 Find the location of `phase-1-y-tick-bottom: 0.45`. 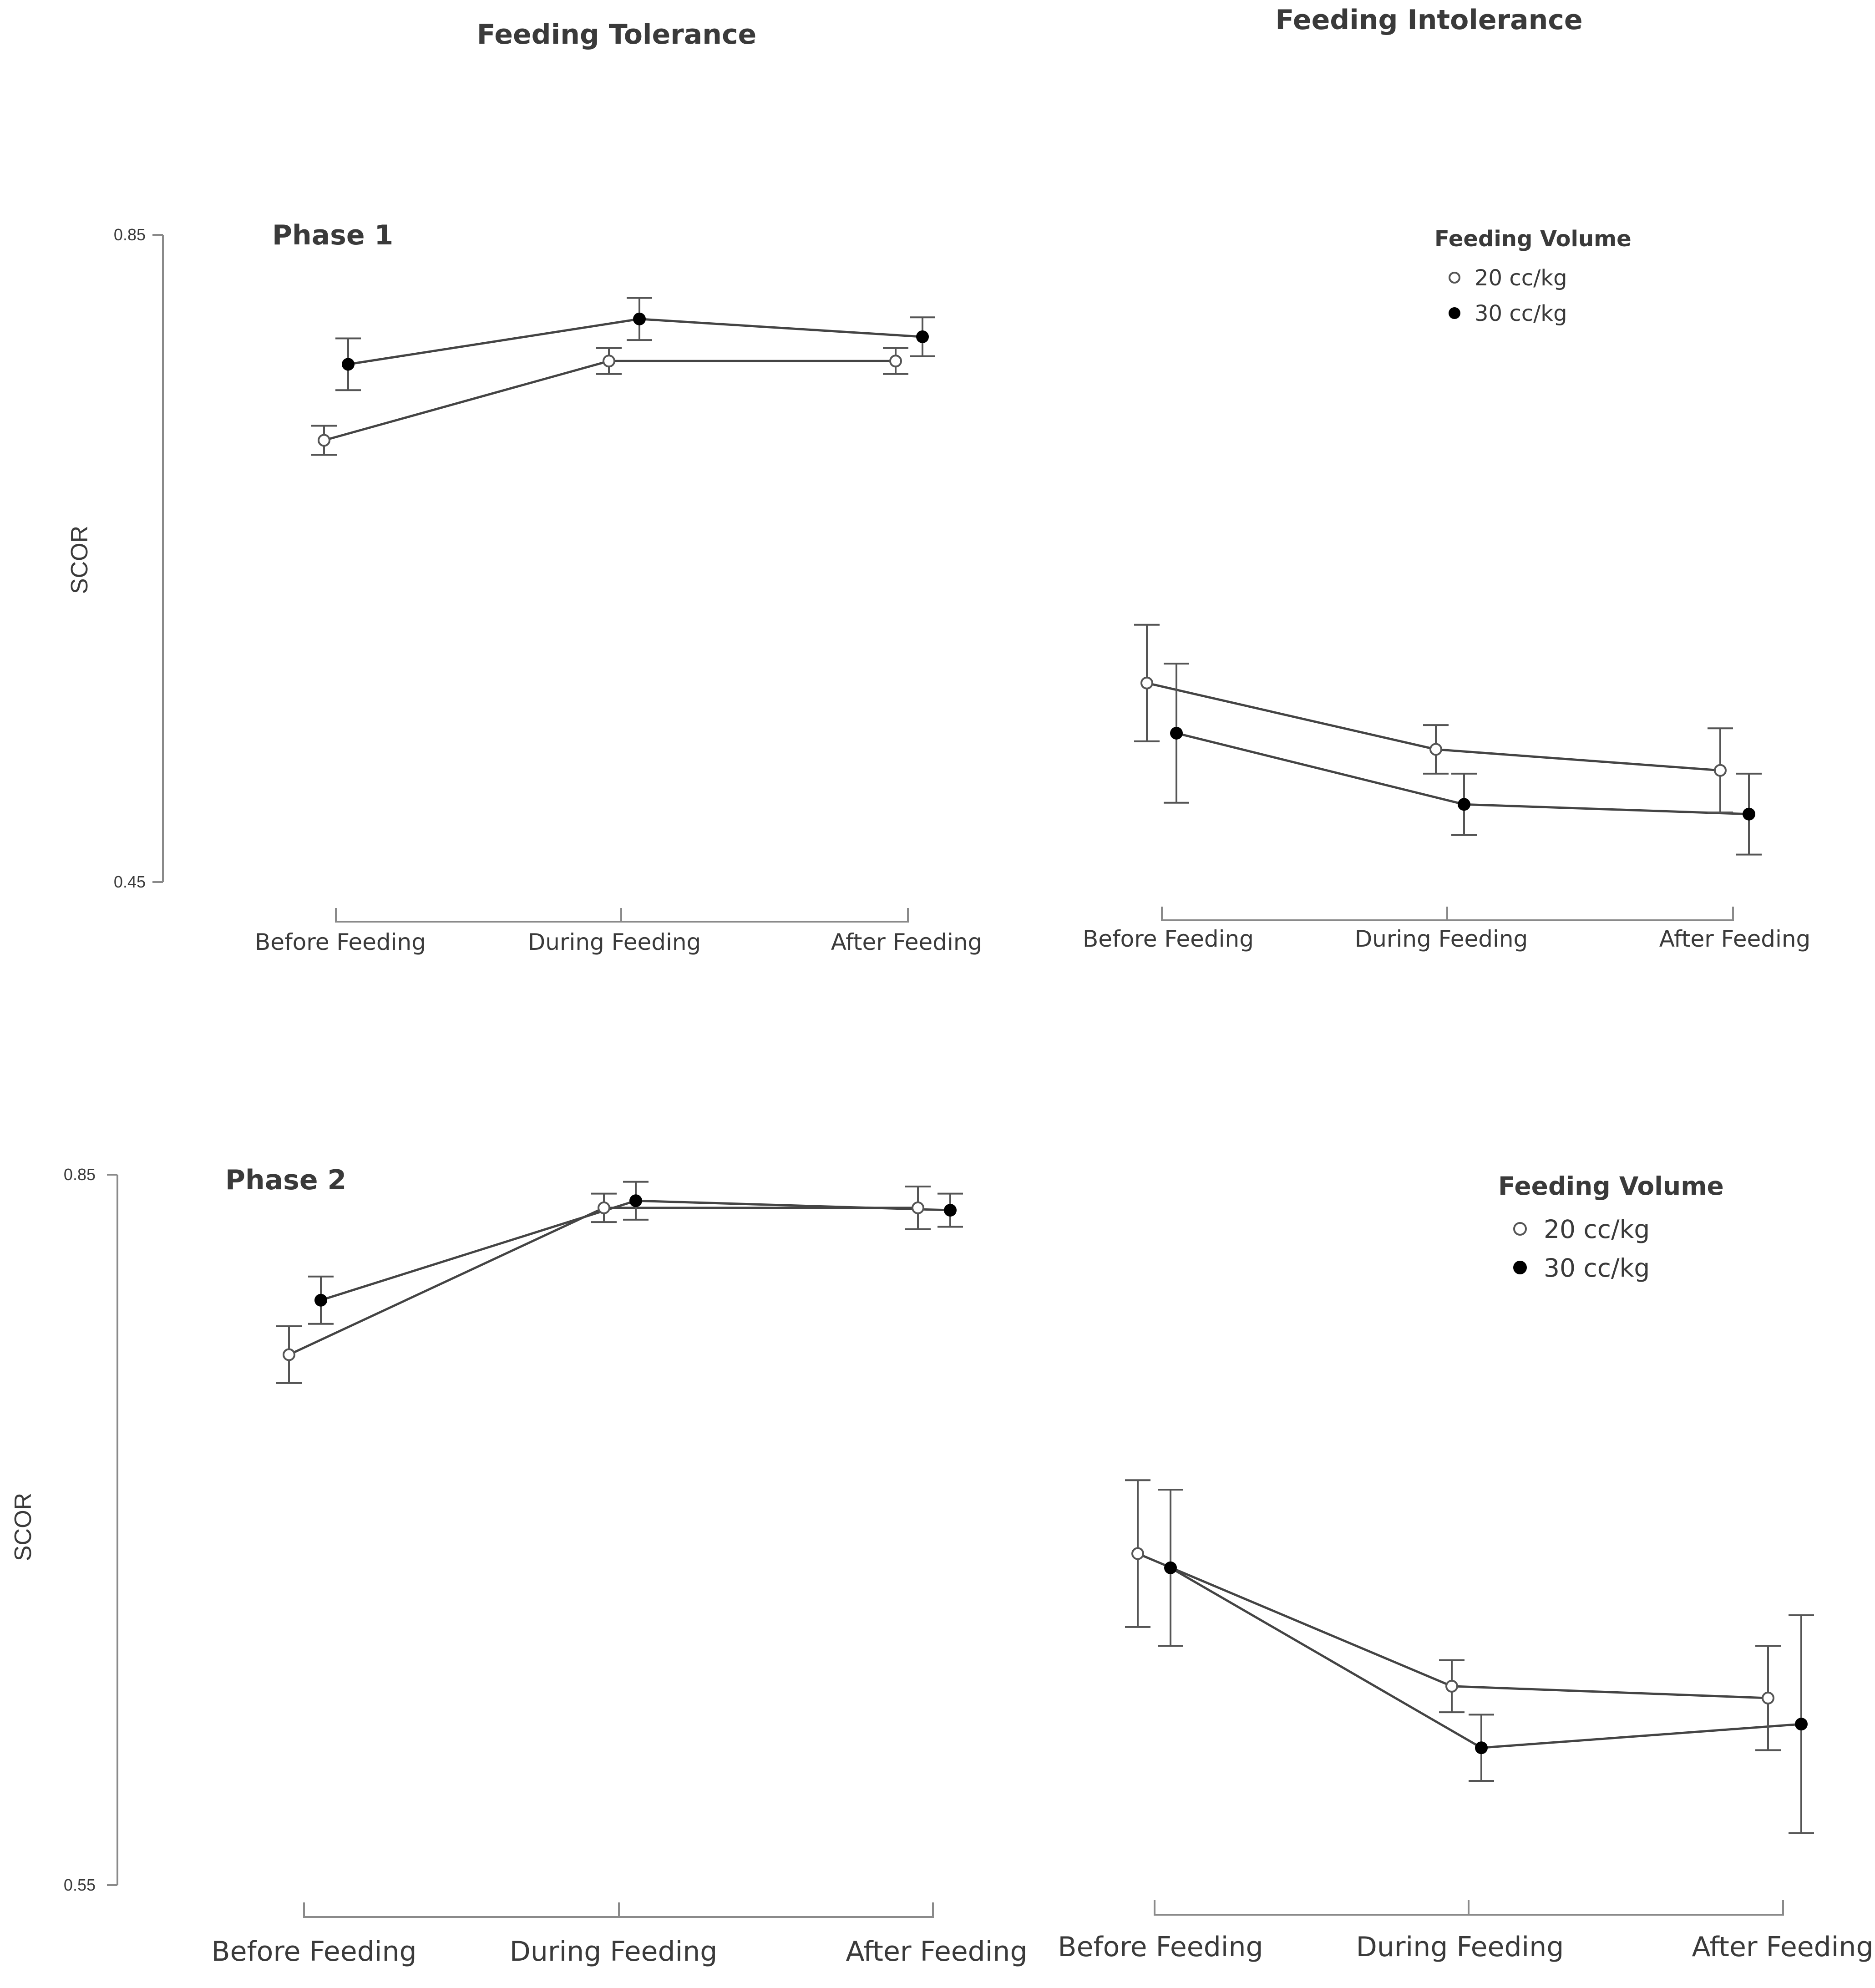

phase-1-y-tick-bottom: 0.45 is located at coordinates (130, 881).